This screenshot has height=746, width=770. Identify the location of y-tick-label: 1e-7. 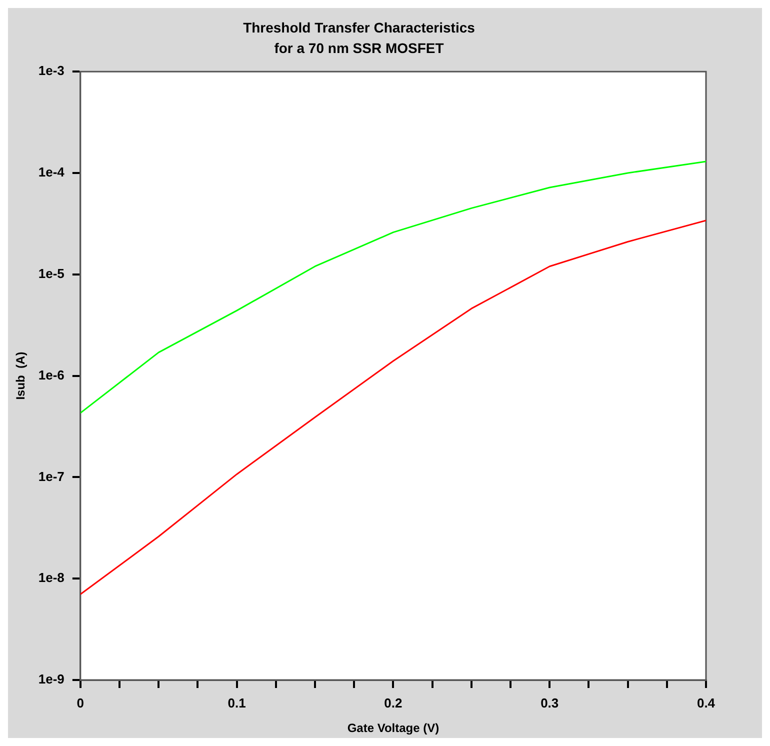
(51, 476).